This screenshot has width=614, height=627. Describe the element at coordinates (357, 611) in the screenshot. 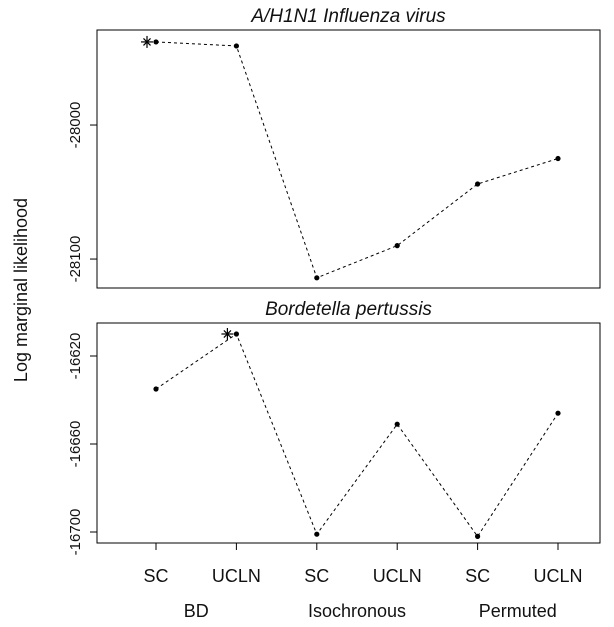

I see `x-group-label: Isochronous` at that location.